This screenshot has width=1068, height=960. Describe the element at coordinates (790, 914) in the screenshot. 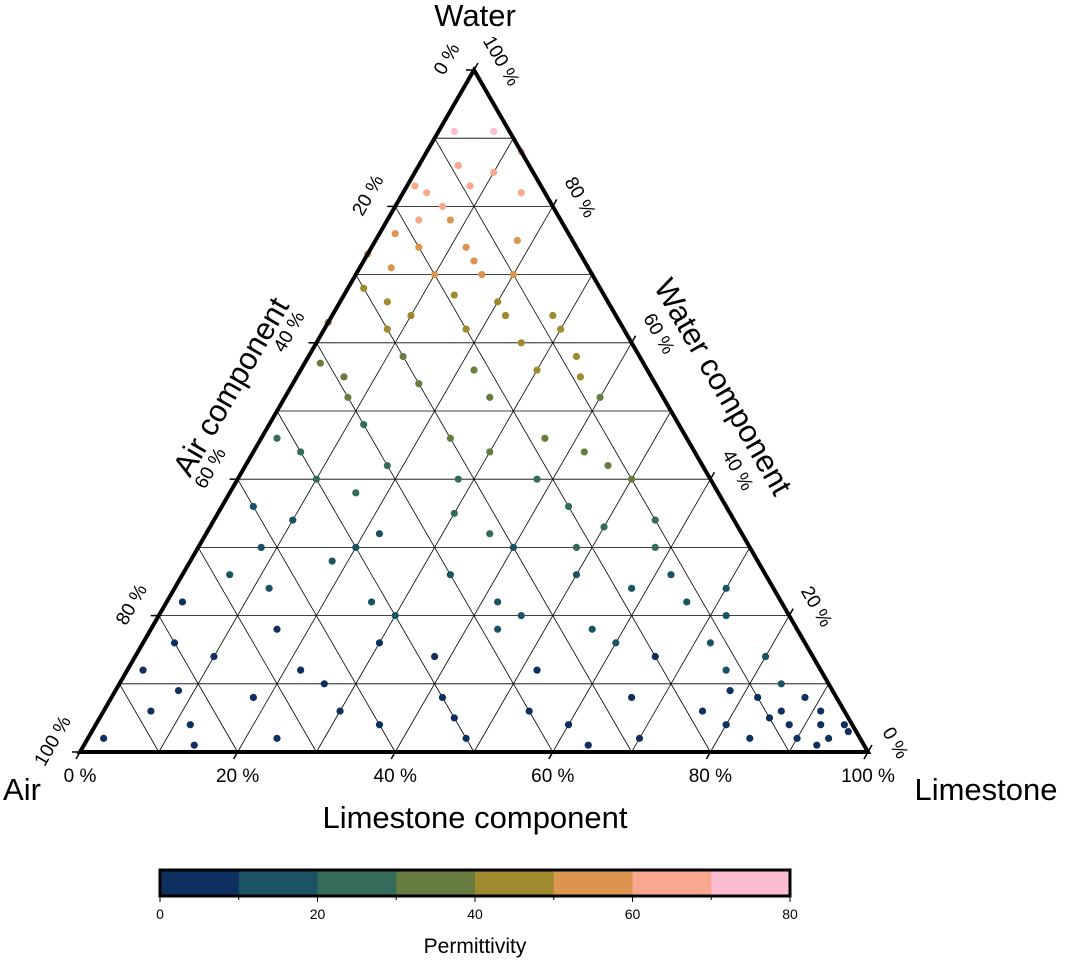

I see `colorbar-tick-label: 80` at that location.